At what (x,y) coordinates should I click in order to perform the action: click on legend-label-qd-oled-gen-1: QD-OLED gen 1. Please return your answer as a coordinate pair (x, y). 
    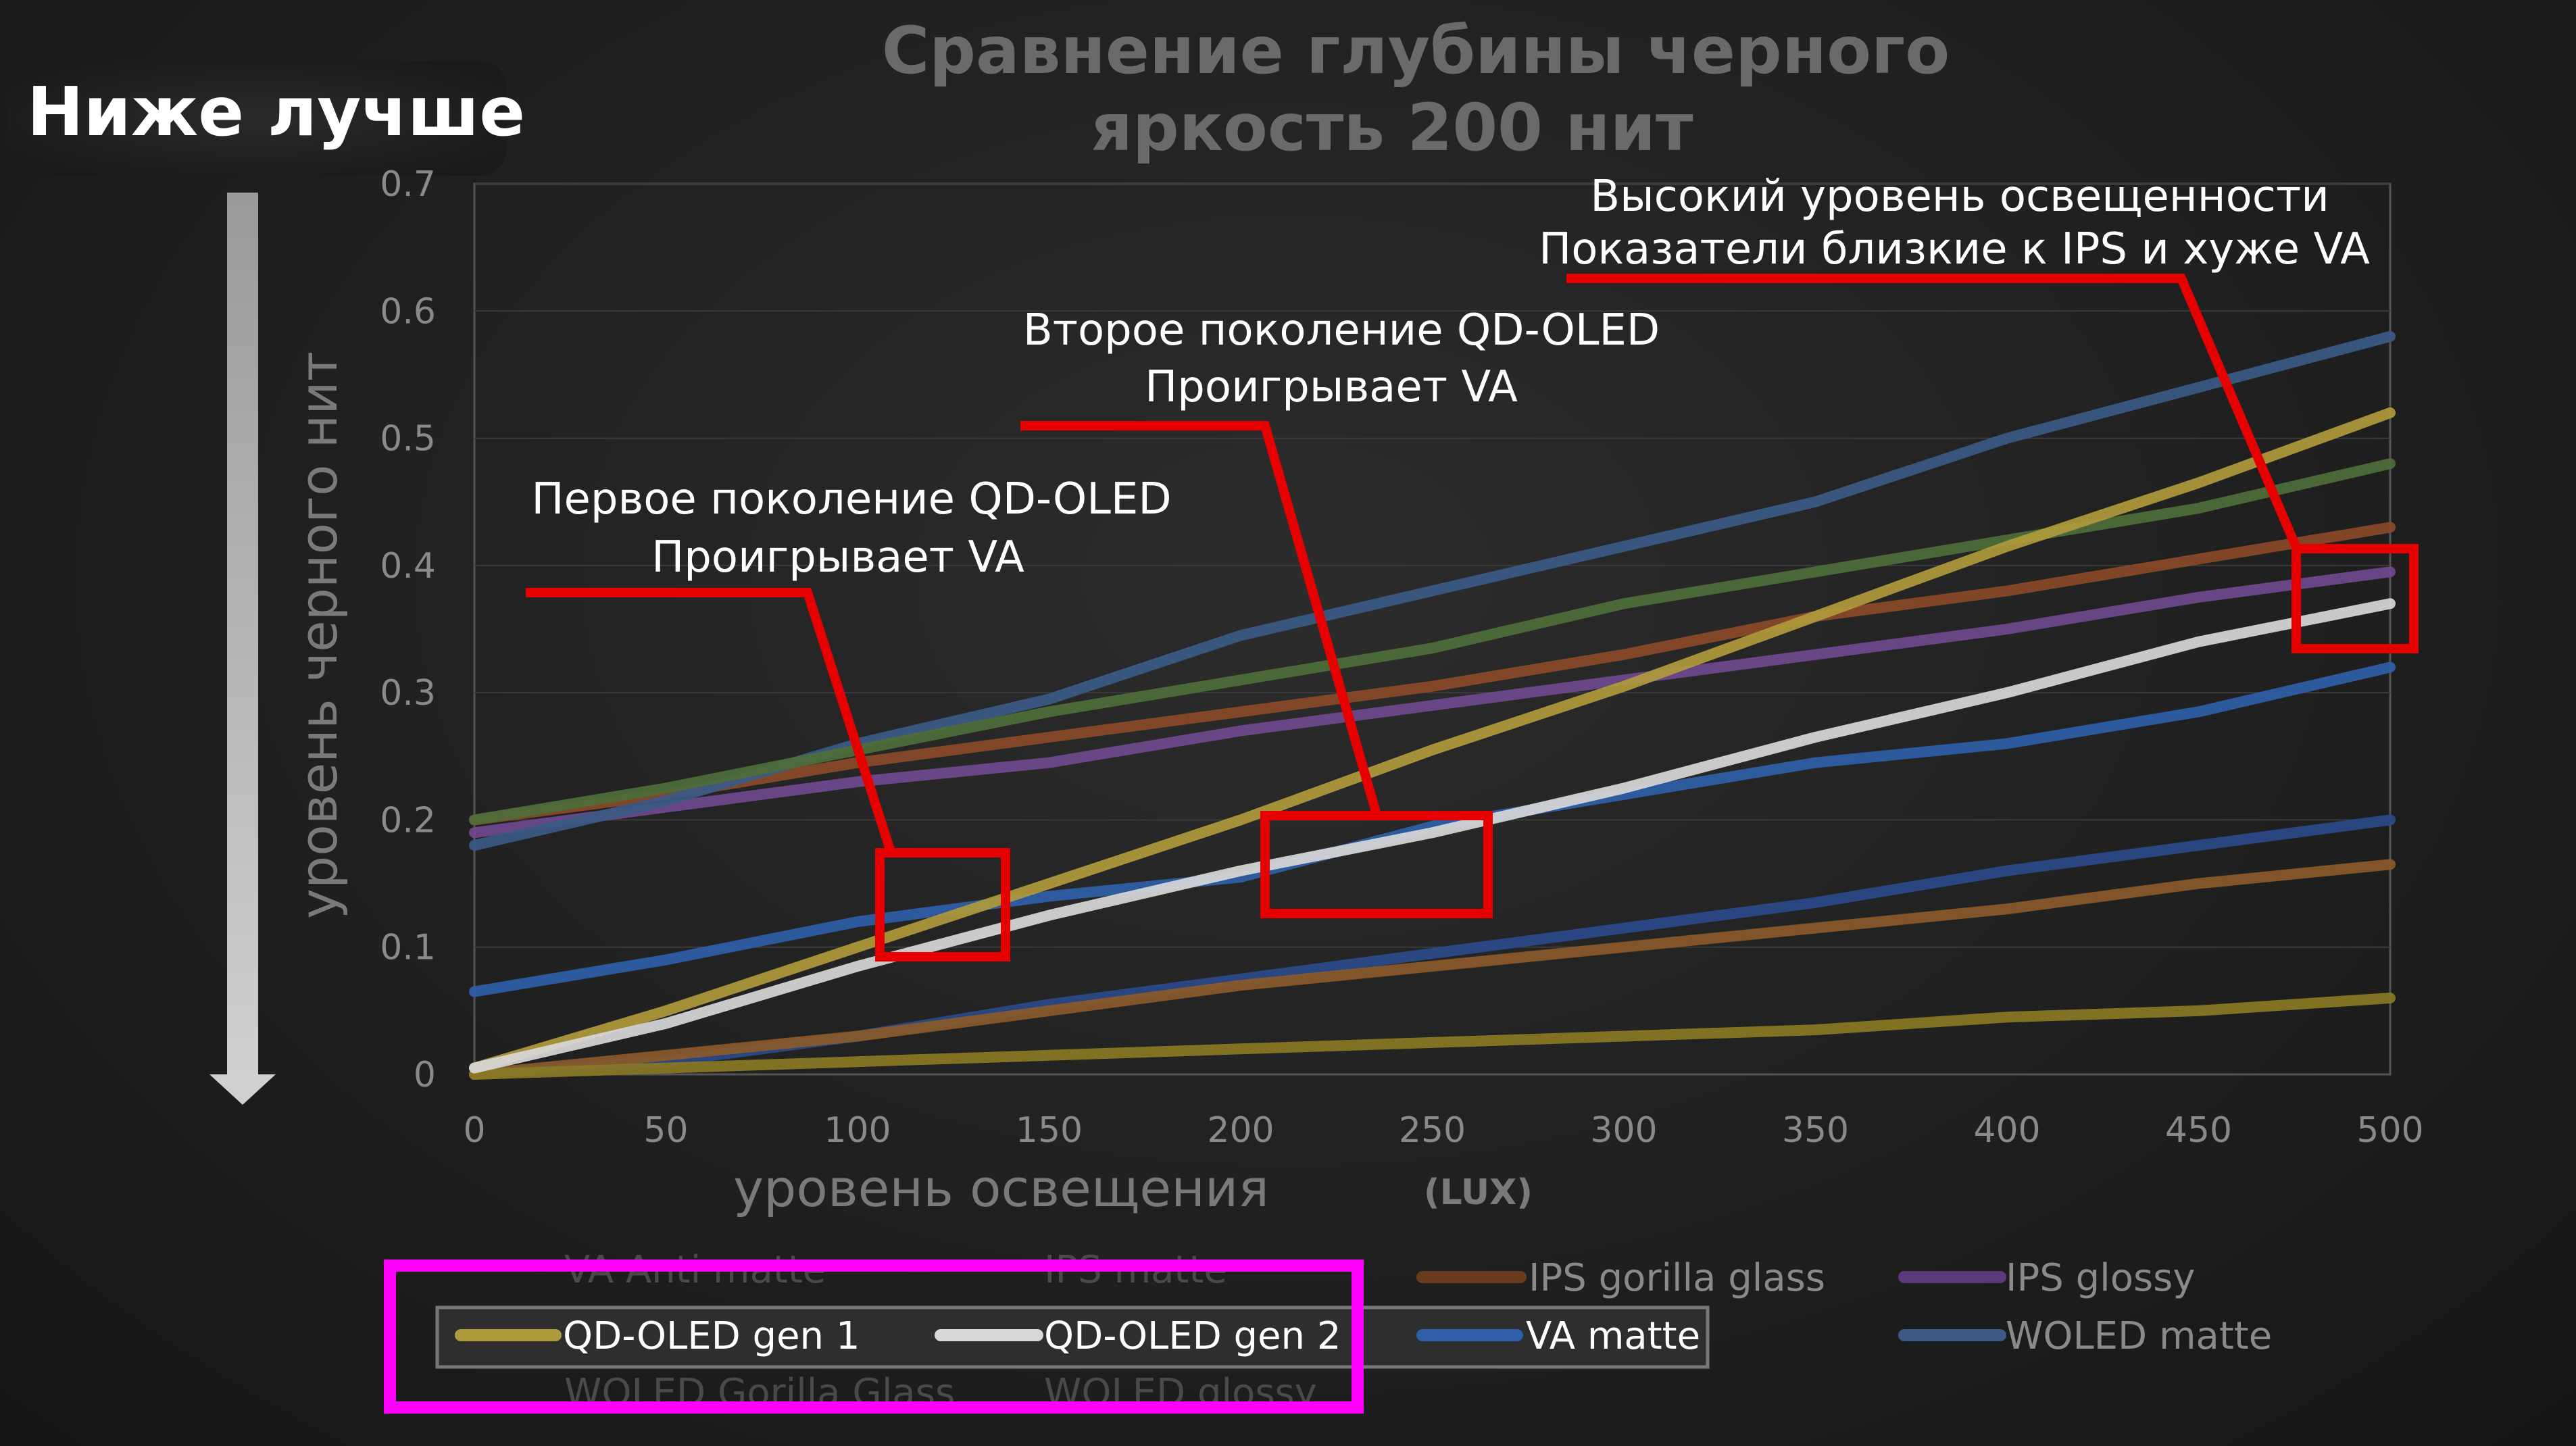
    Looking at the image, I should click on (712, 1336).